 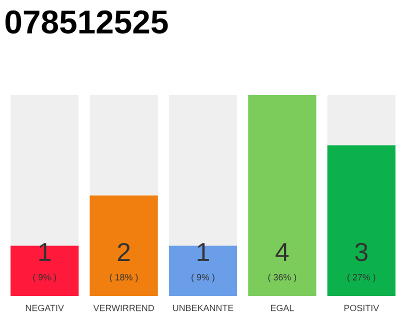 What do you see at coordinates (124, 278) in the screenshot?
I see `data-label: ( 18% )` at bounding box center [124, 278].